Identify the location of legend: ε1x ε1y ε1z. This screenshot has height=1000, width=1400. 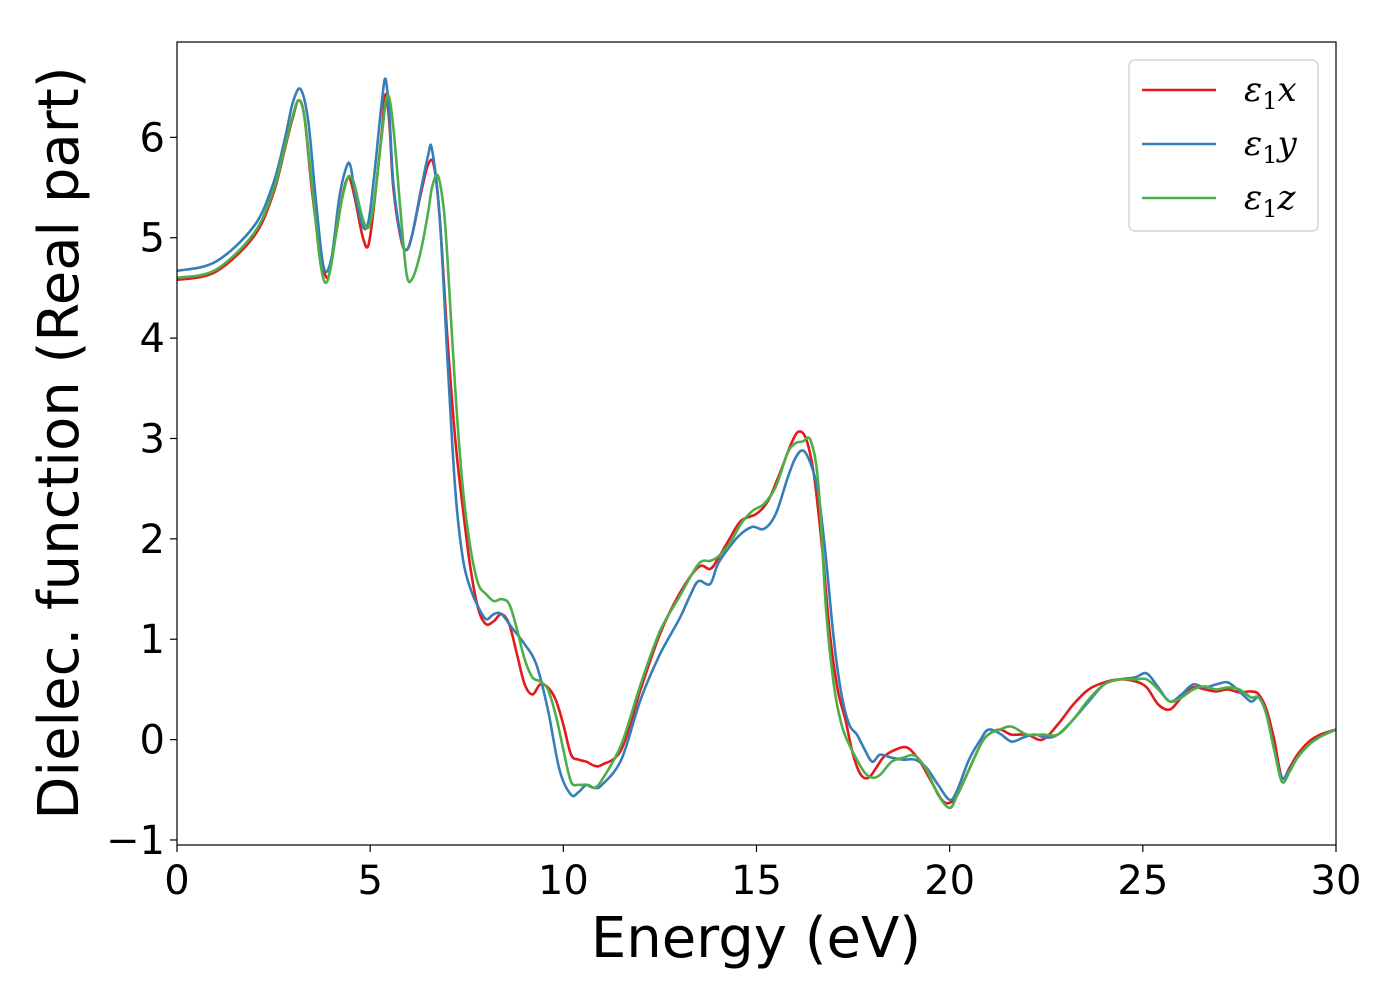
(1223, 145).